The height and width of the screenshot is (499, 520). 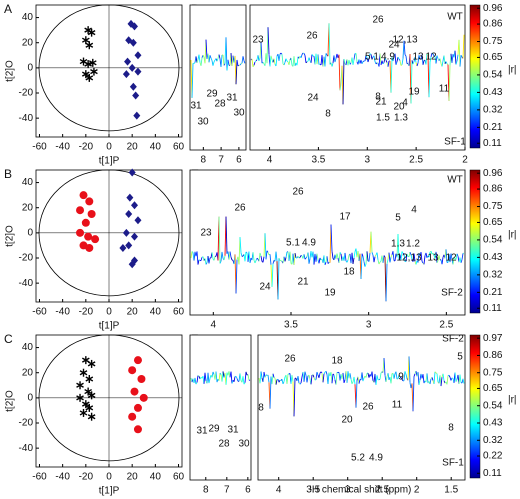 What do you see at coordinates (330, 293) in the screenshot?
I see `peak-label: 19` at bounding box center [330, 293].